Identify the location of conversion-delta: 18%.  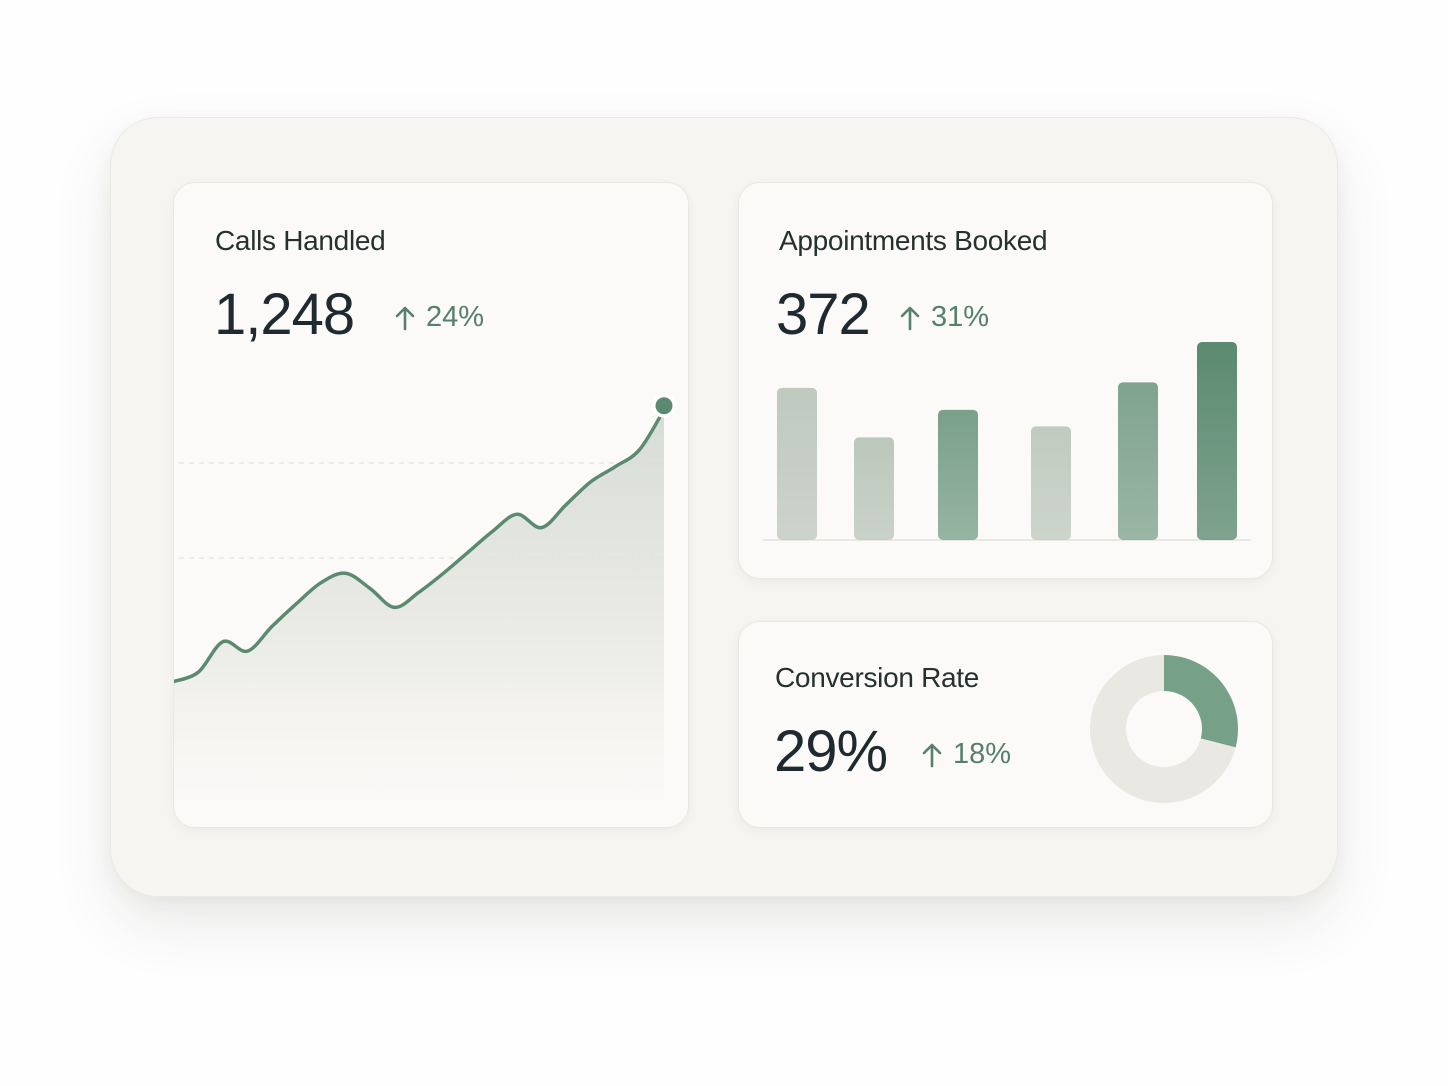
(966, 754).